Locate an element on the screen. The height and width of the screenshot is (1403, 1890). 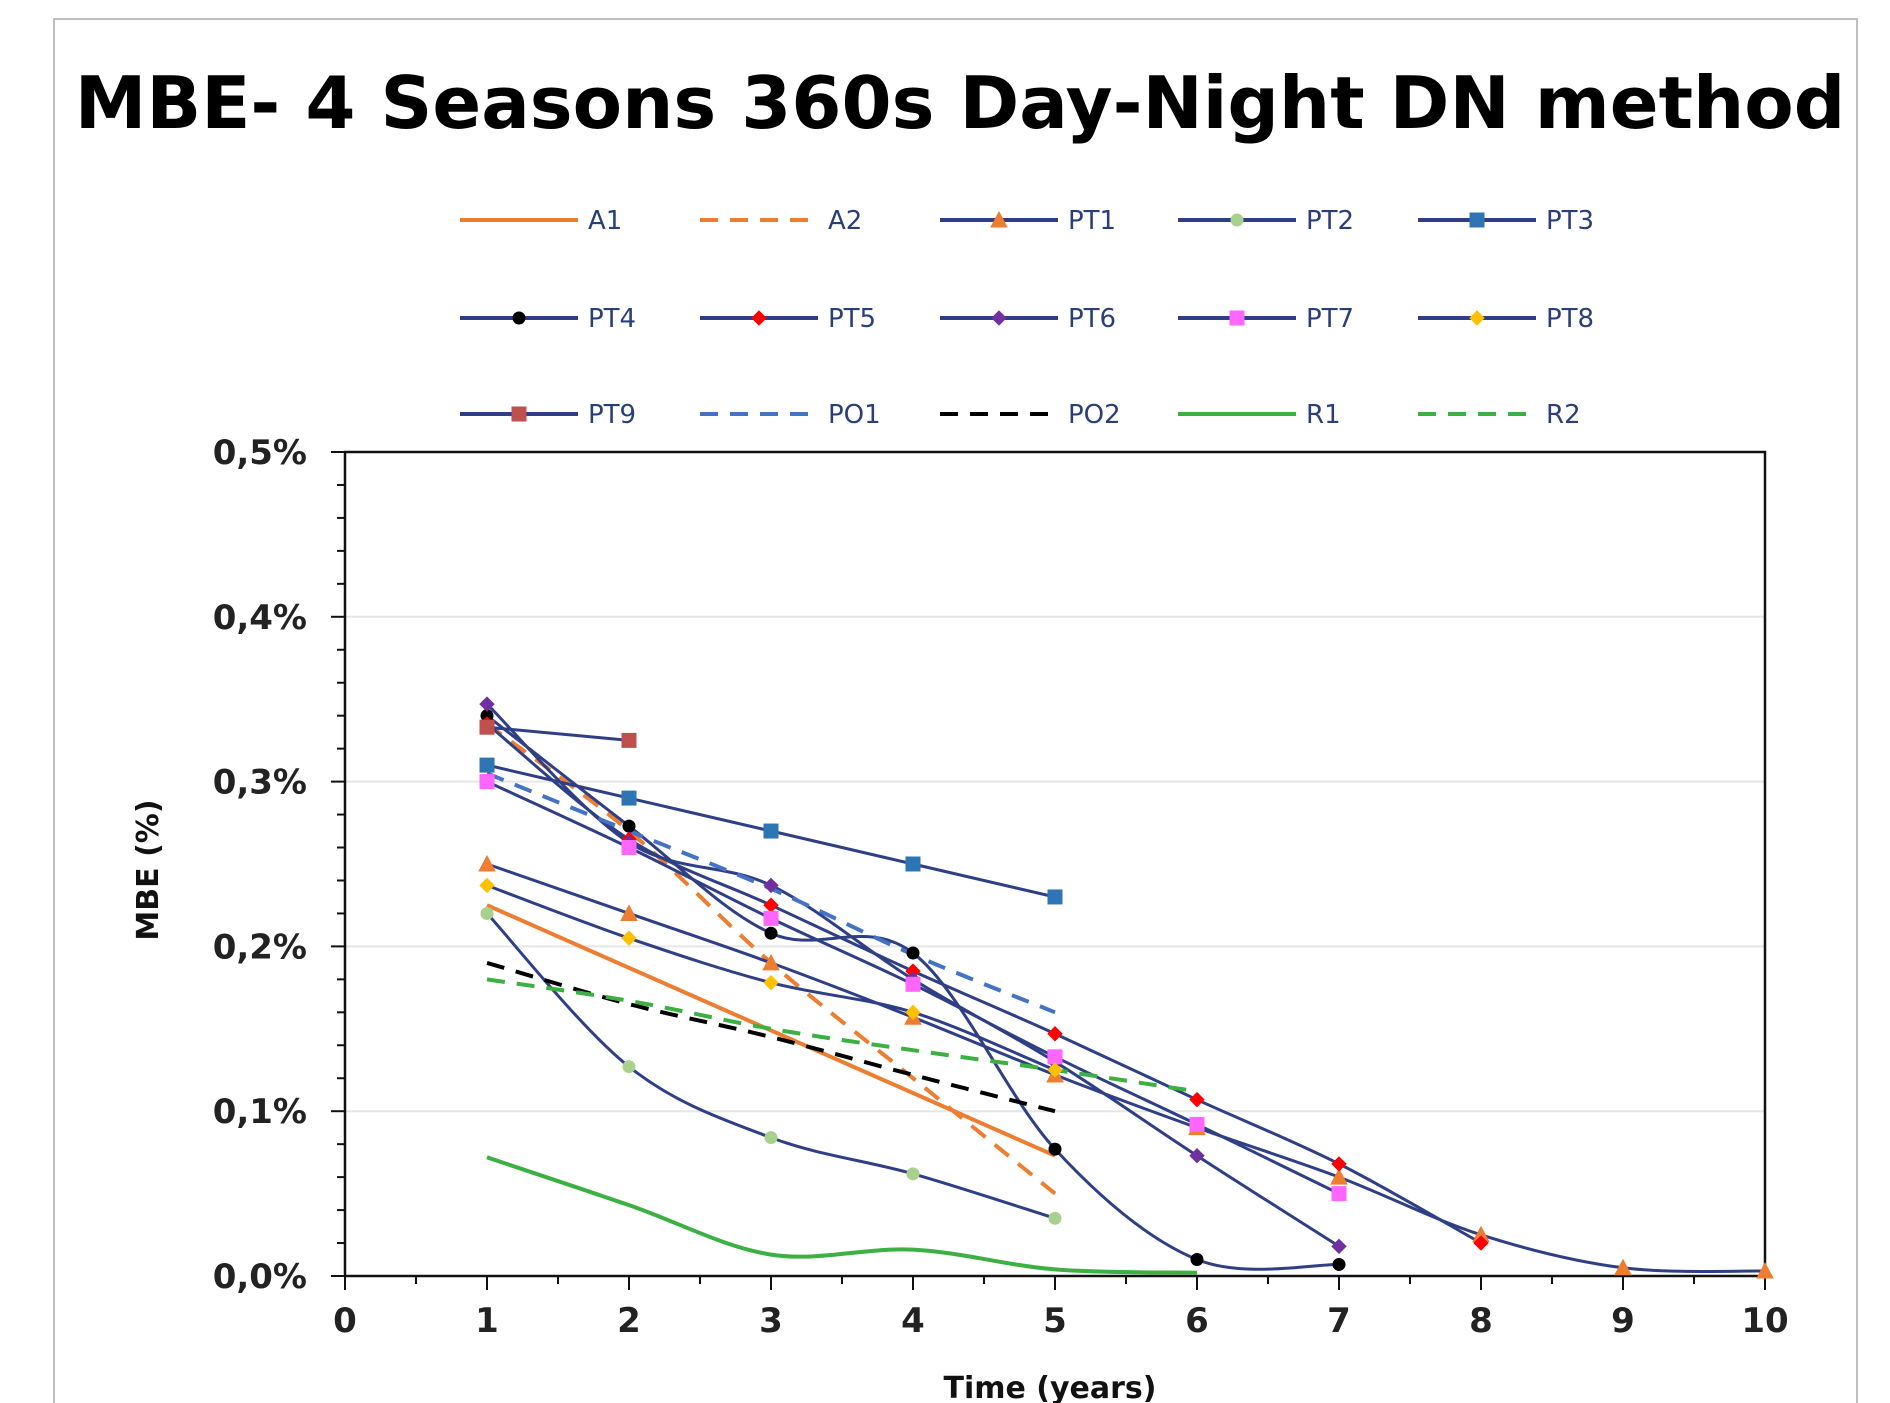
series-line-r2 is located at coordinates (842, 1035).